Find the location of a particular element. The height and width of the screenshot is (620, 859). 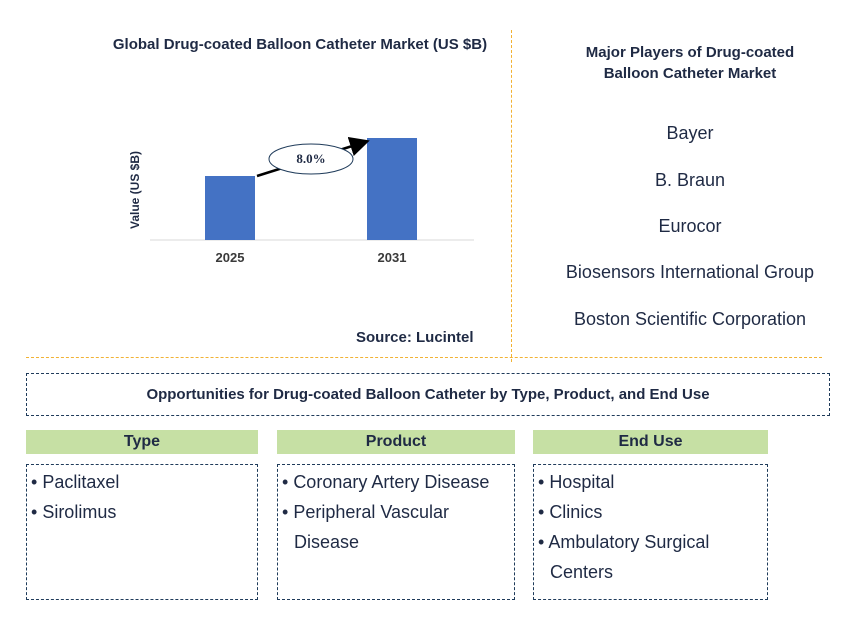

x-tick-label: 2031 is located at coordinates (392, 257).